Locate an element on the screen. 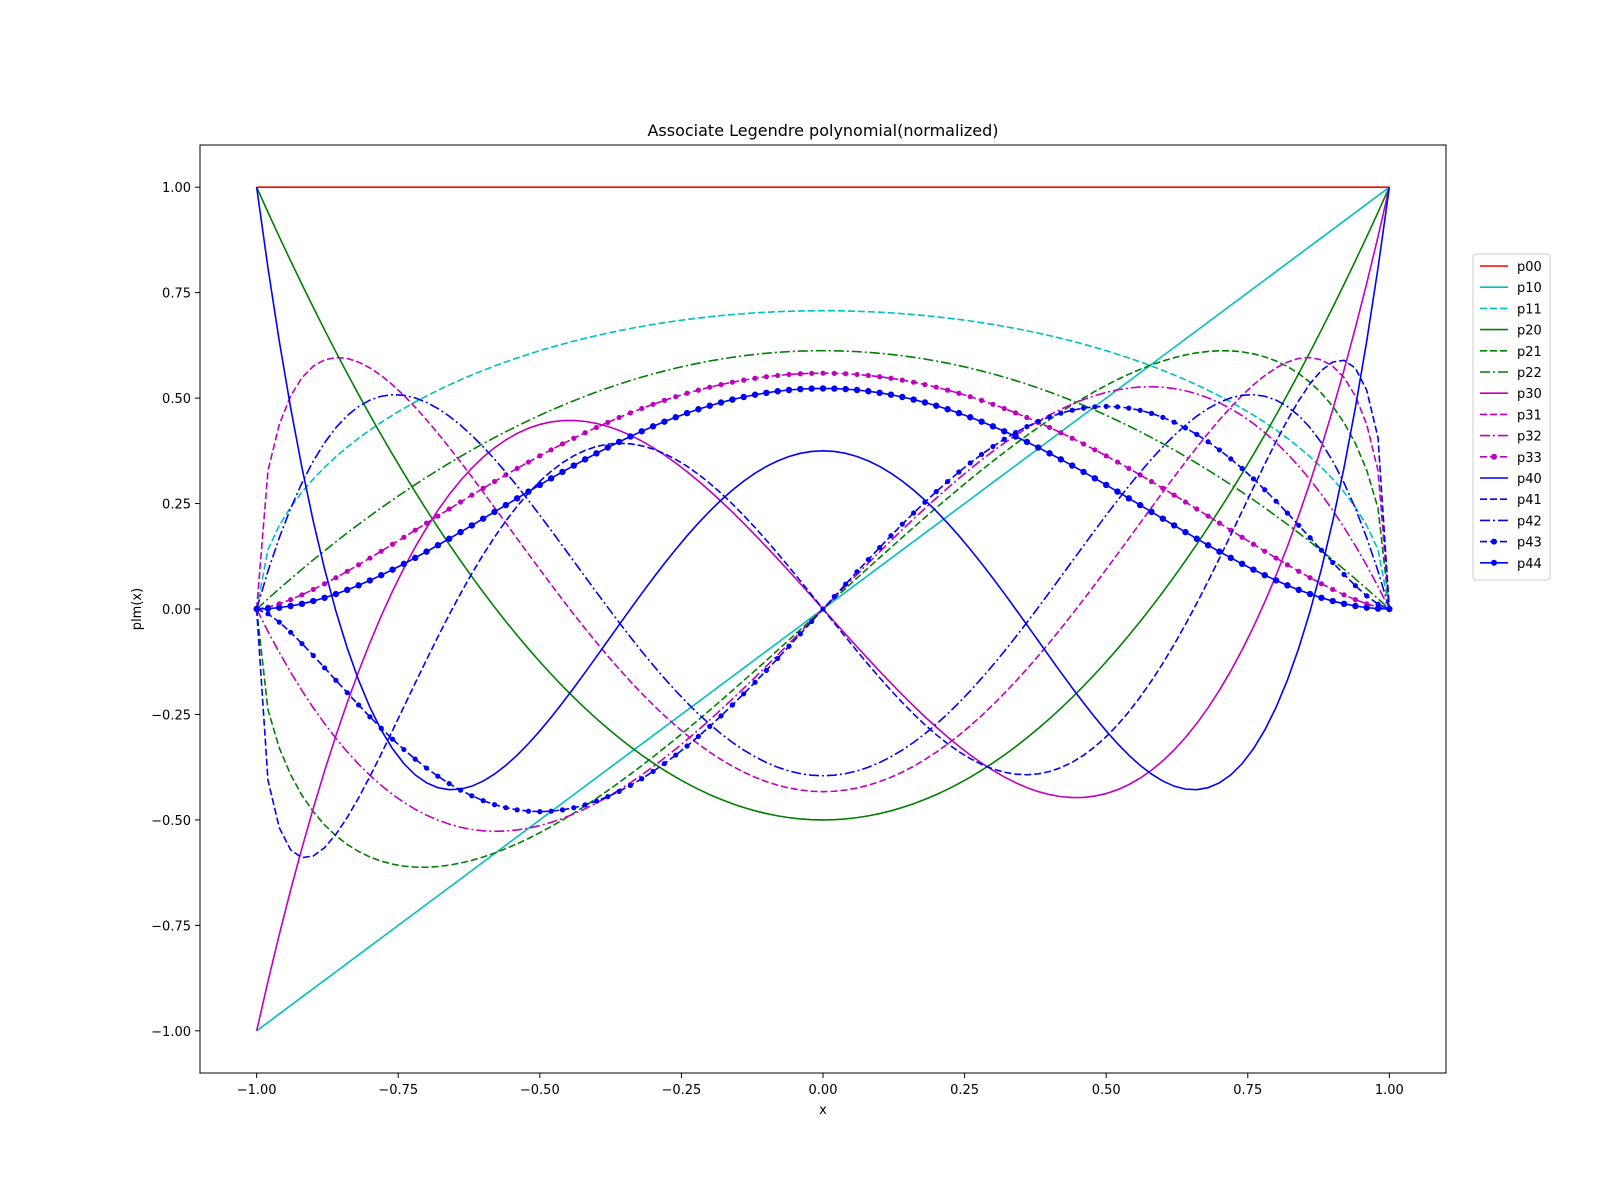 This screenshot has width=1600, height=1200. y-tick-label: −0.75 is located at coordinates (171, 926).